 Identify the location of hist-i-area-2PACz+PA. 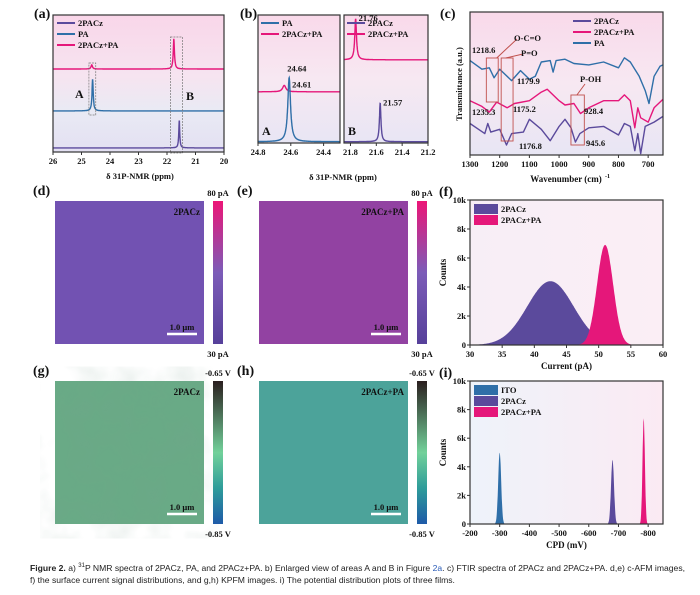
(566, 471).